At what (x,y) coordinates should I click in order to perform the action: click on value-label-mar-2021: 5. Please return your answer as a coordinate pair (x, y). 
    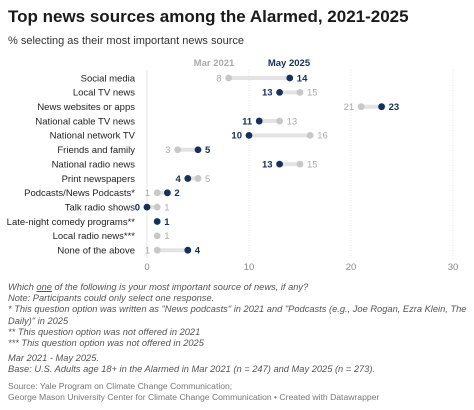
    Looking at the image, I should click on (207, 179).